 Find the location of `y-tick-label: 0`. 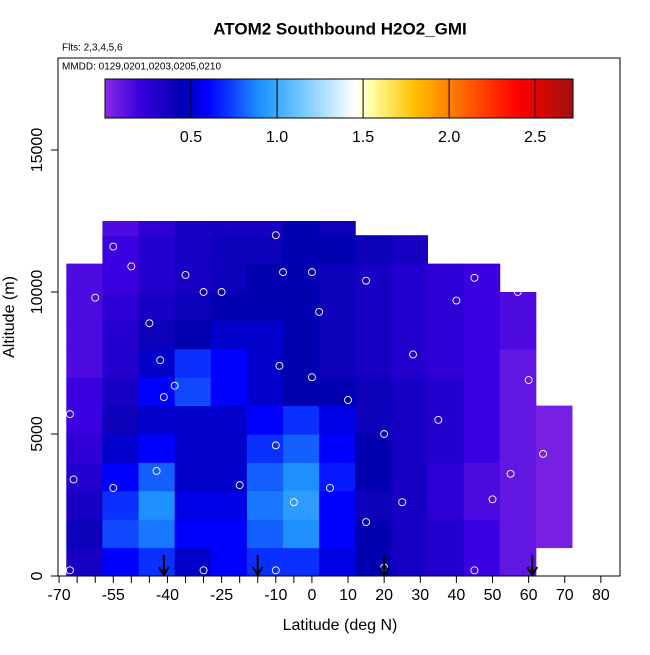

y-tick-label: 0 is located at coordinates (37, 575).